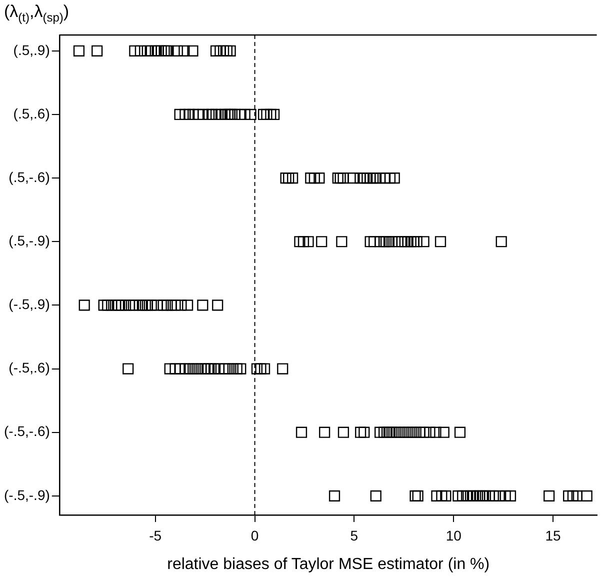 This screenshot has width=605, height=582. What do you see at coordinates (354, 535) in the screenshot?
I see `x-tick-label: 5` at bounding box center [354, 535].